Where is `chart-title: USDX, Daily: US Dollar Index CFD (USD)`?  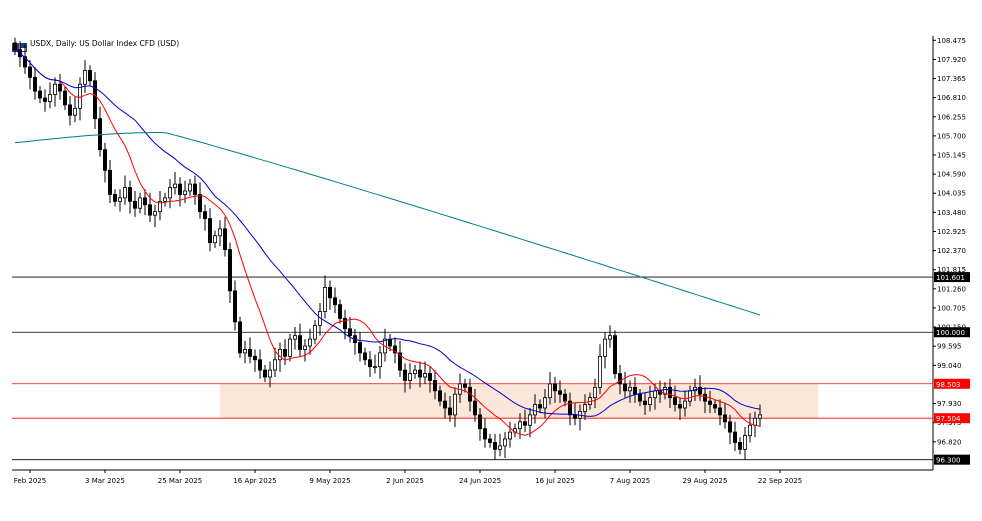 chart-title: USDX, Daily: US Dollar Index CFD (USD) is located at coordinates (105, 43).